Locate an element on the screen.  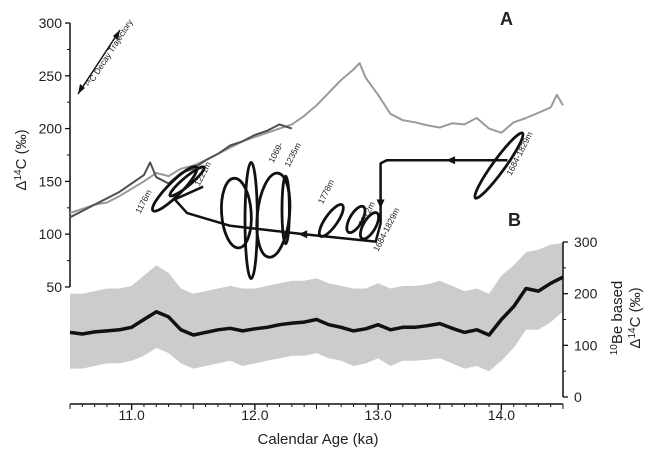
panel-b-line is located at coordinates (316, 306).